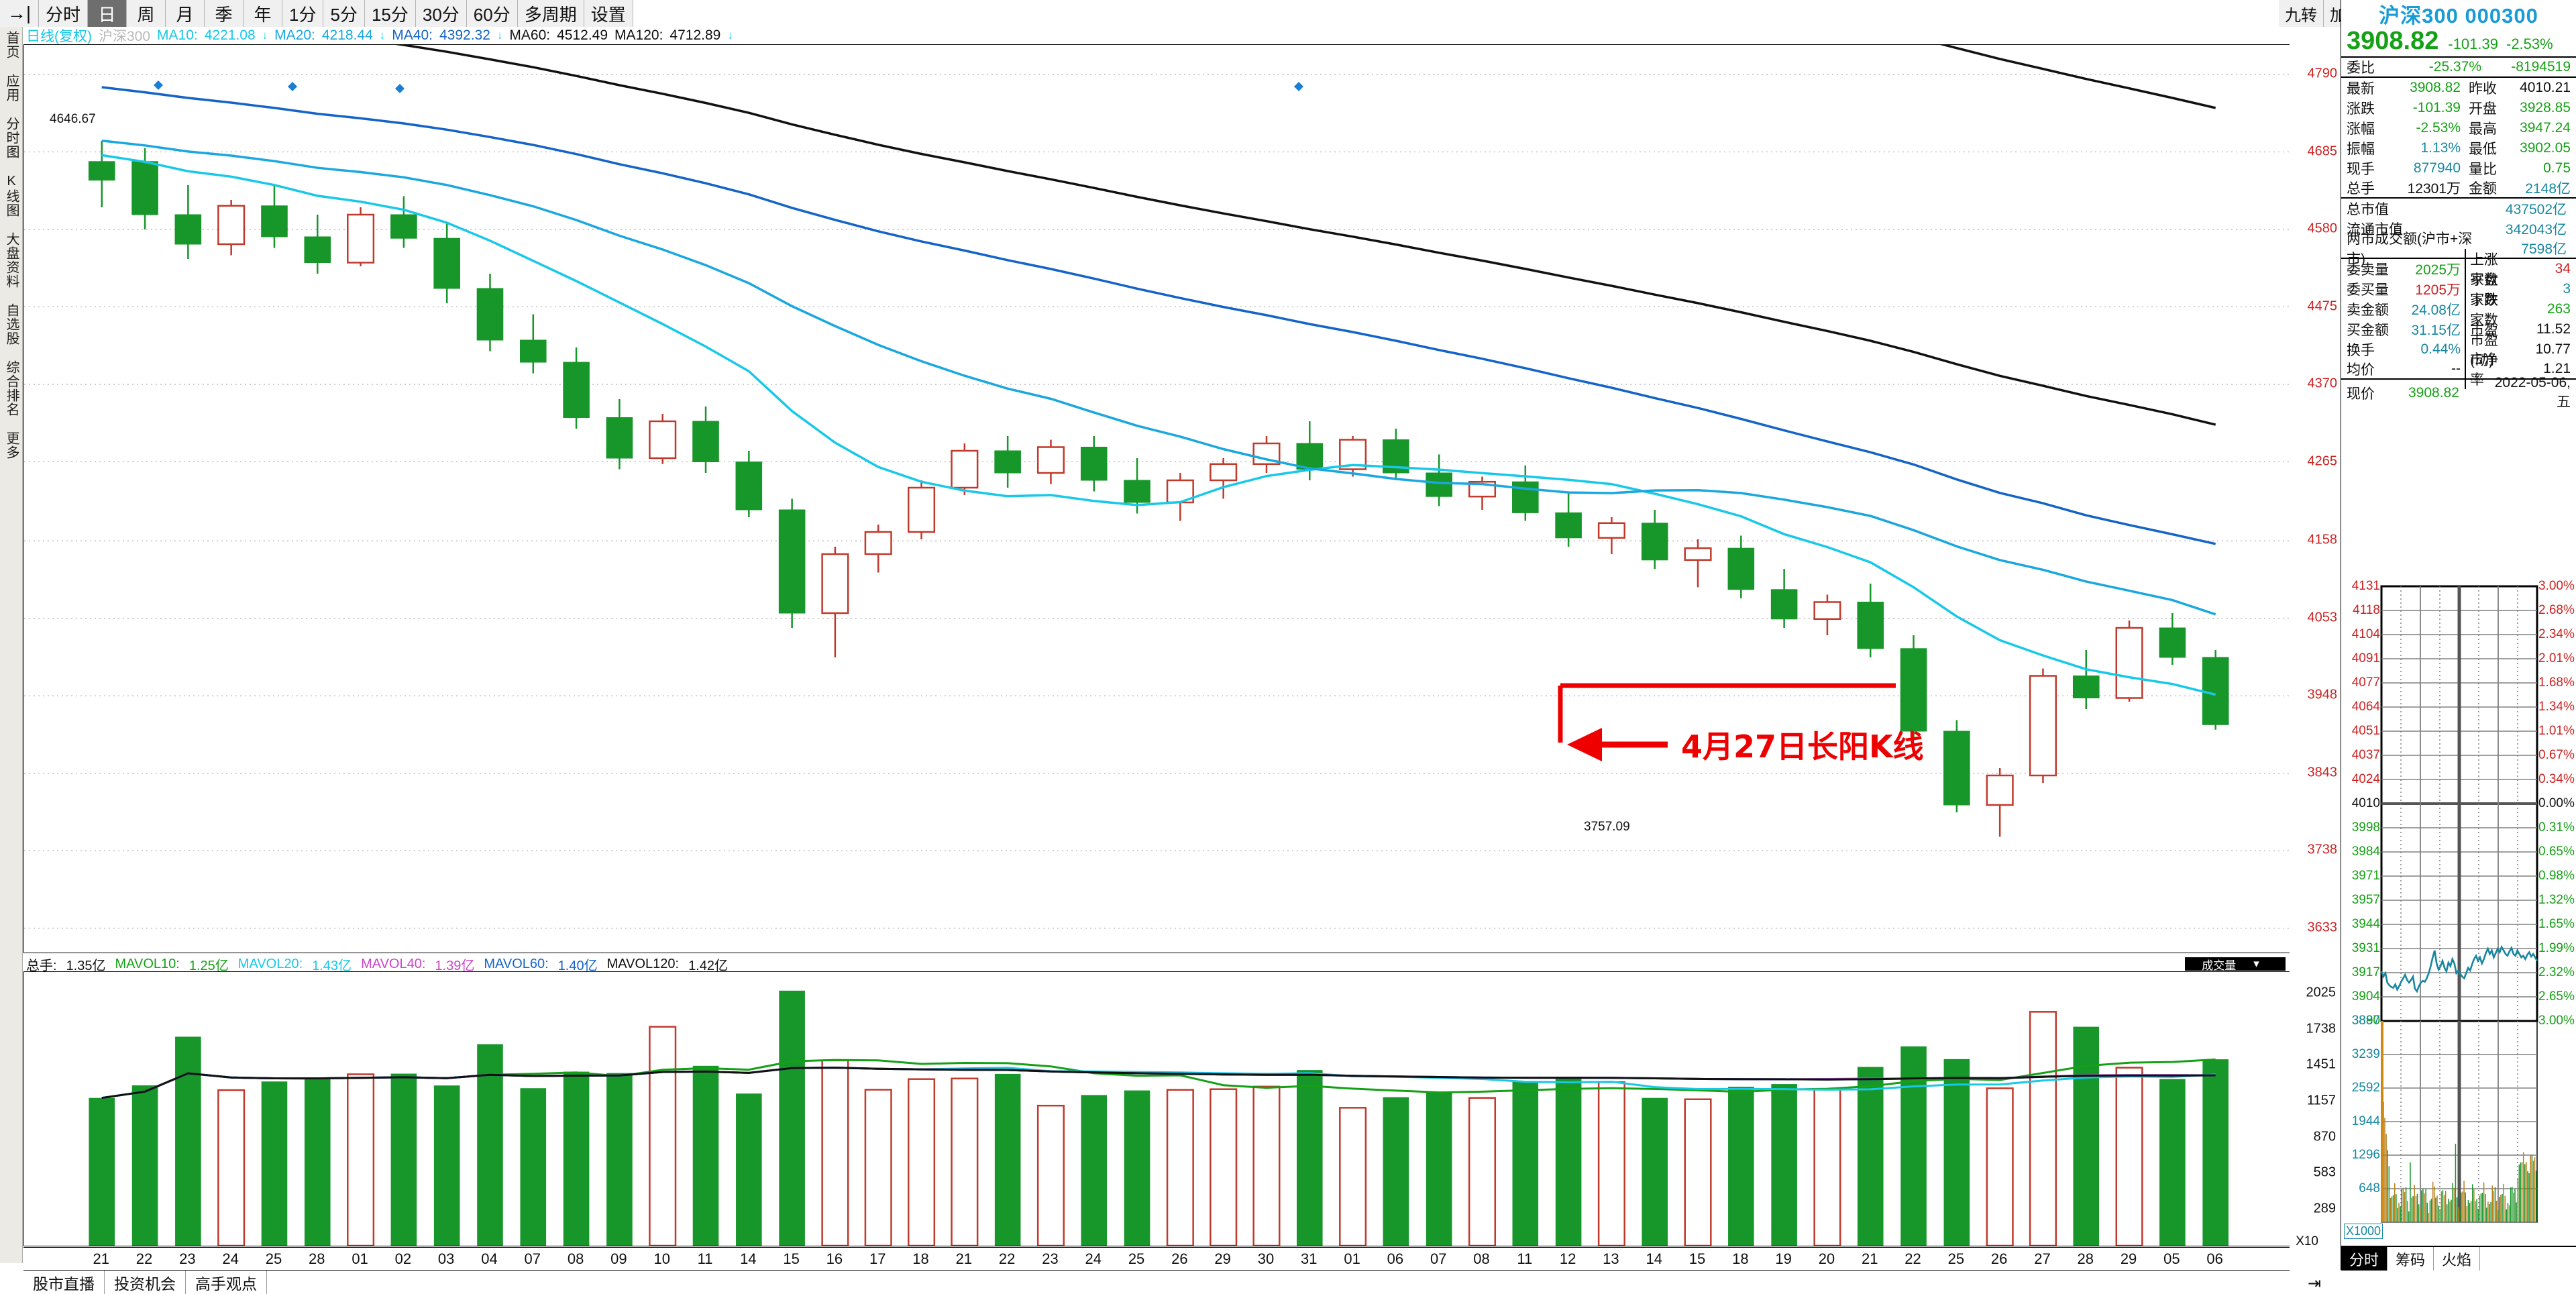 The width and height of the screenshot is (2576, 1294). What do you see at coordinates (638, 35) in the screenshot?
I see `ma120-label: MA120:` at bounding box center [638, 35].